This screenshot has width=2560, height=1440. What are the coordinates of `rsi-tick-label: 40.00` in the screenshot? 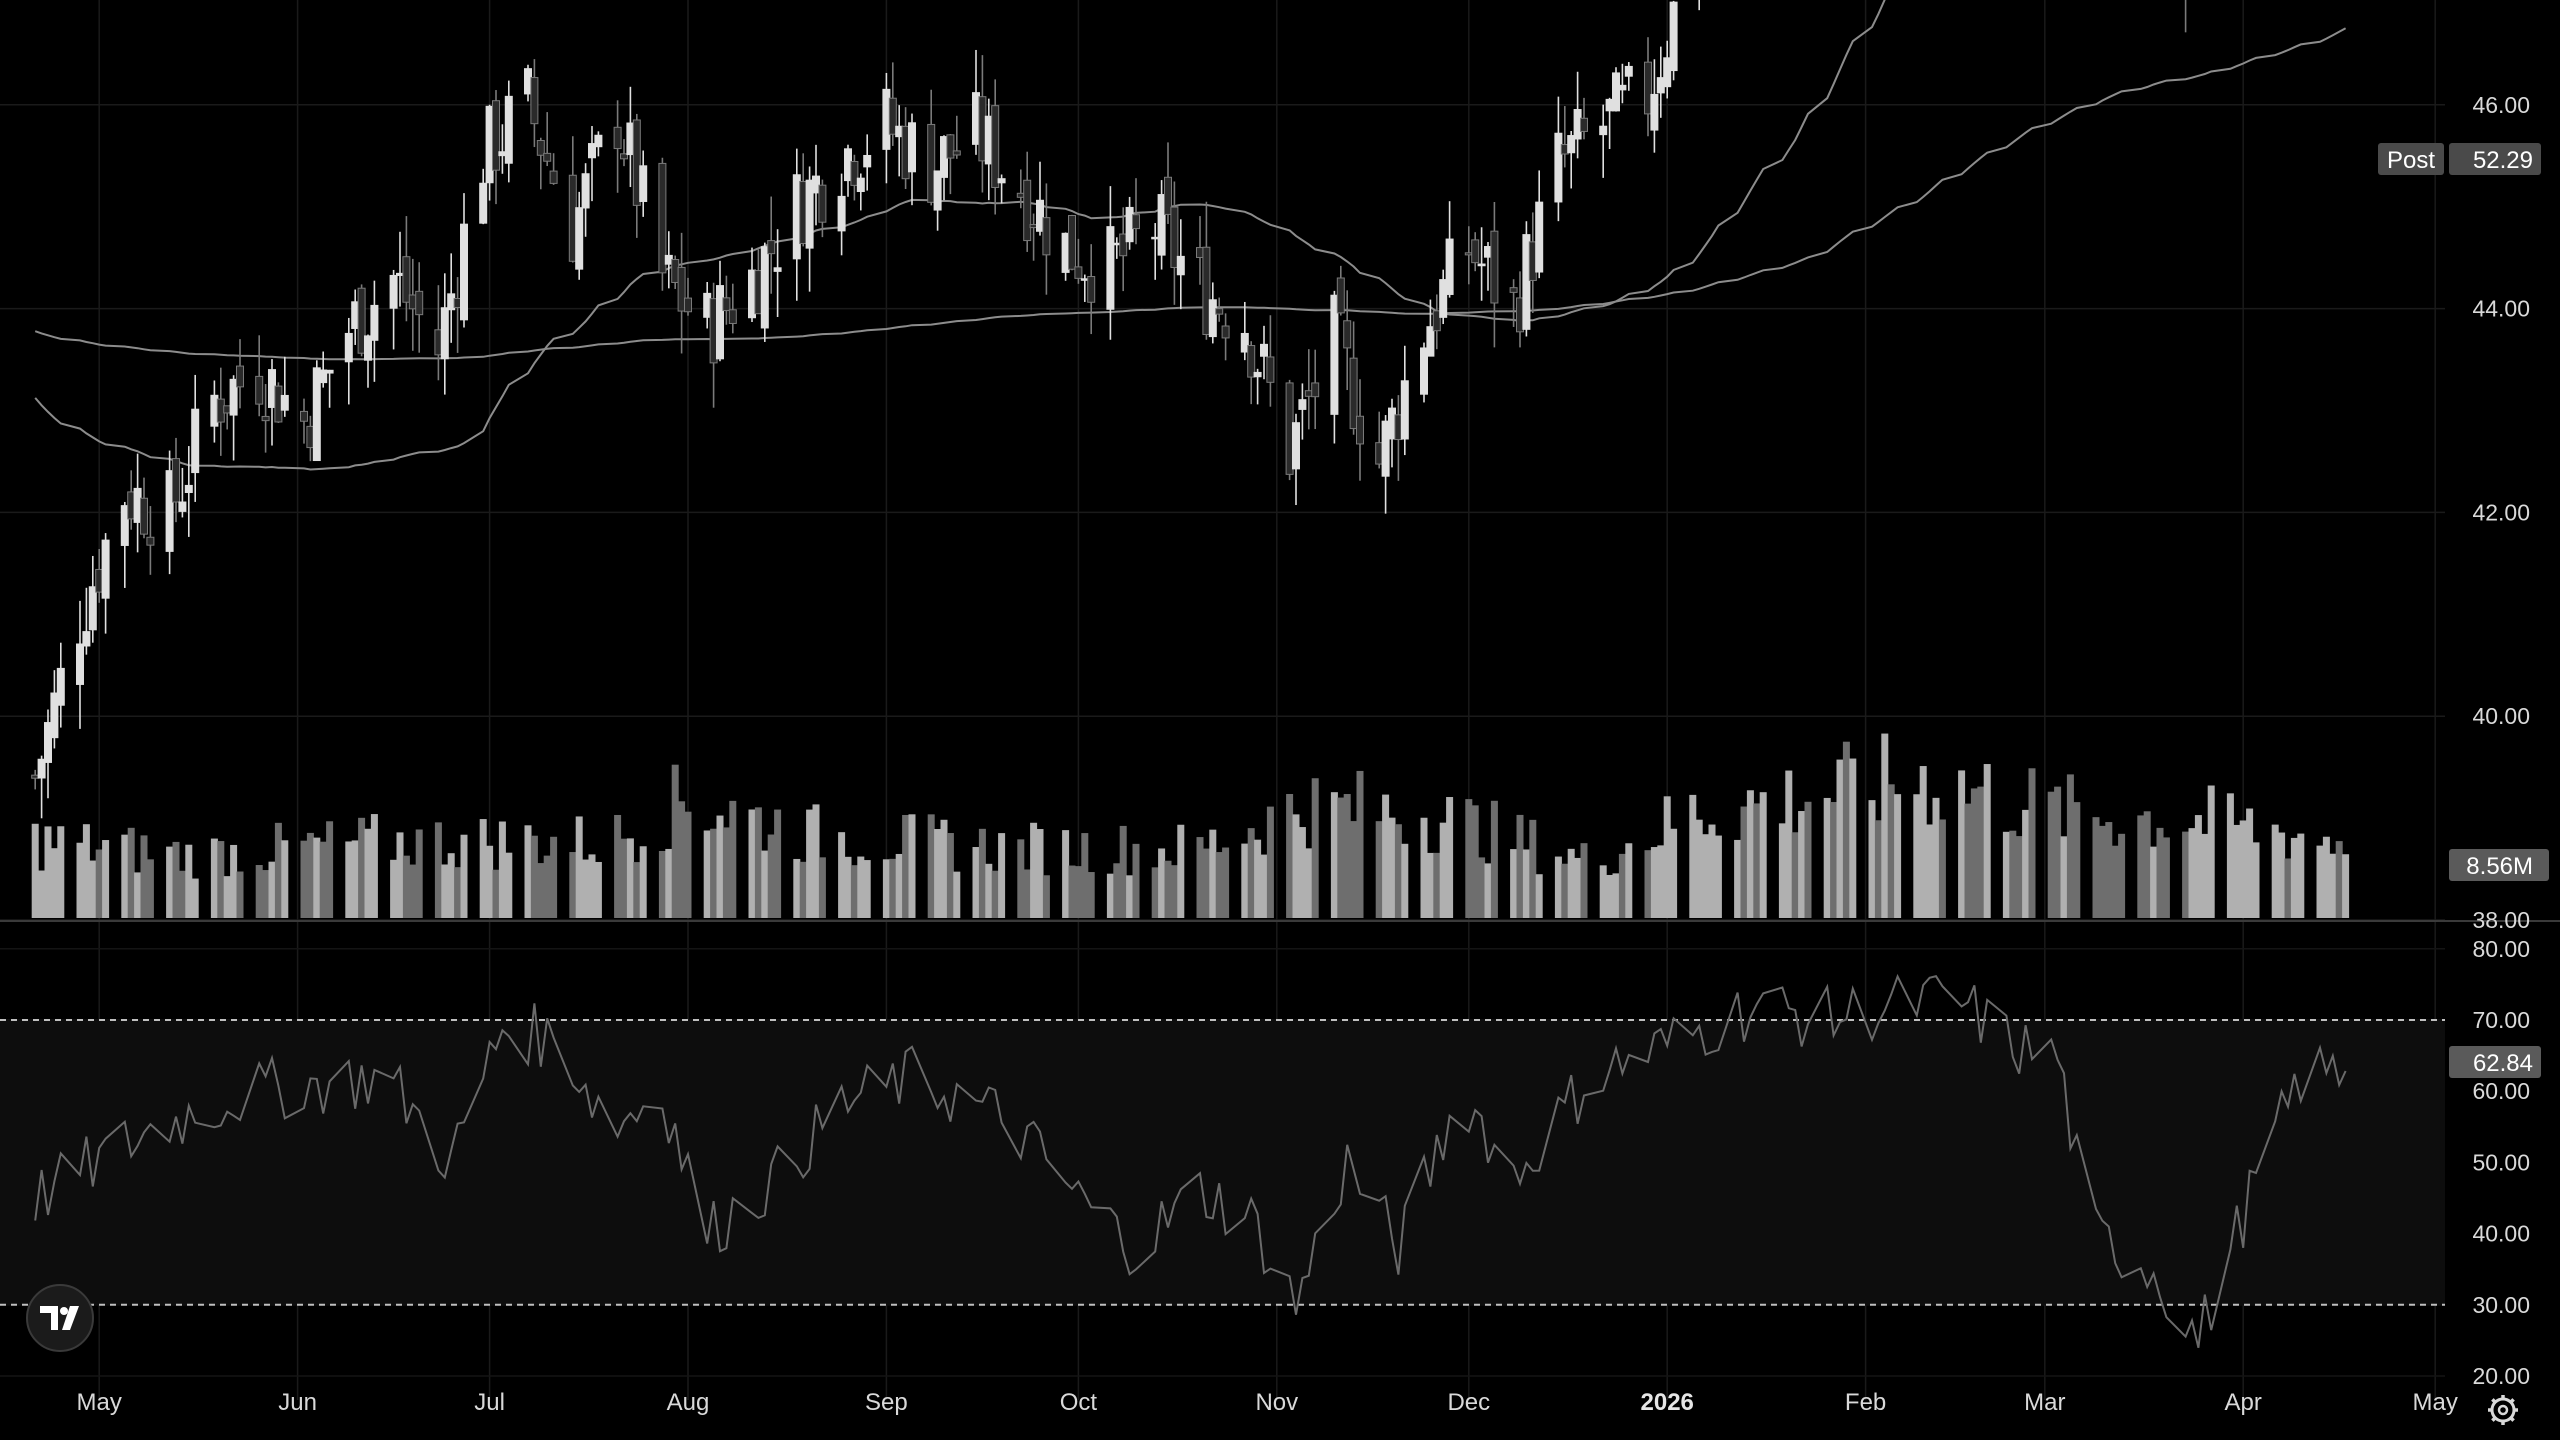 It's located at (2501, 1234).